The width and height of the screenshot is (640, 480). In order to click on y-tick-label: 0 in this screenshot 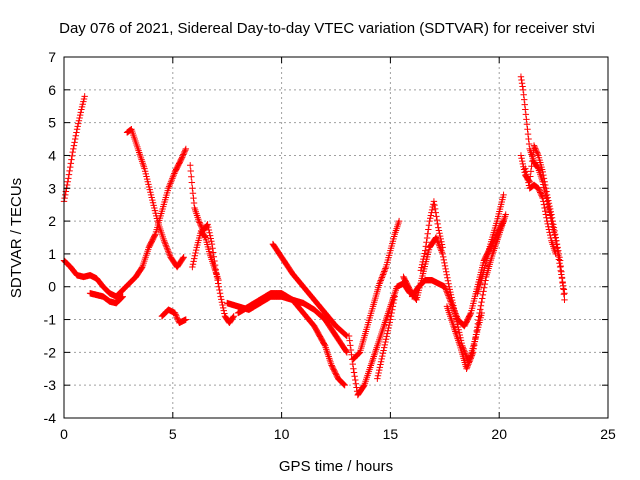, I will do `click(52, 287)`.